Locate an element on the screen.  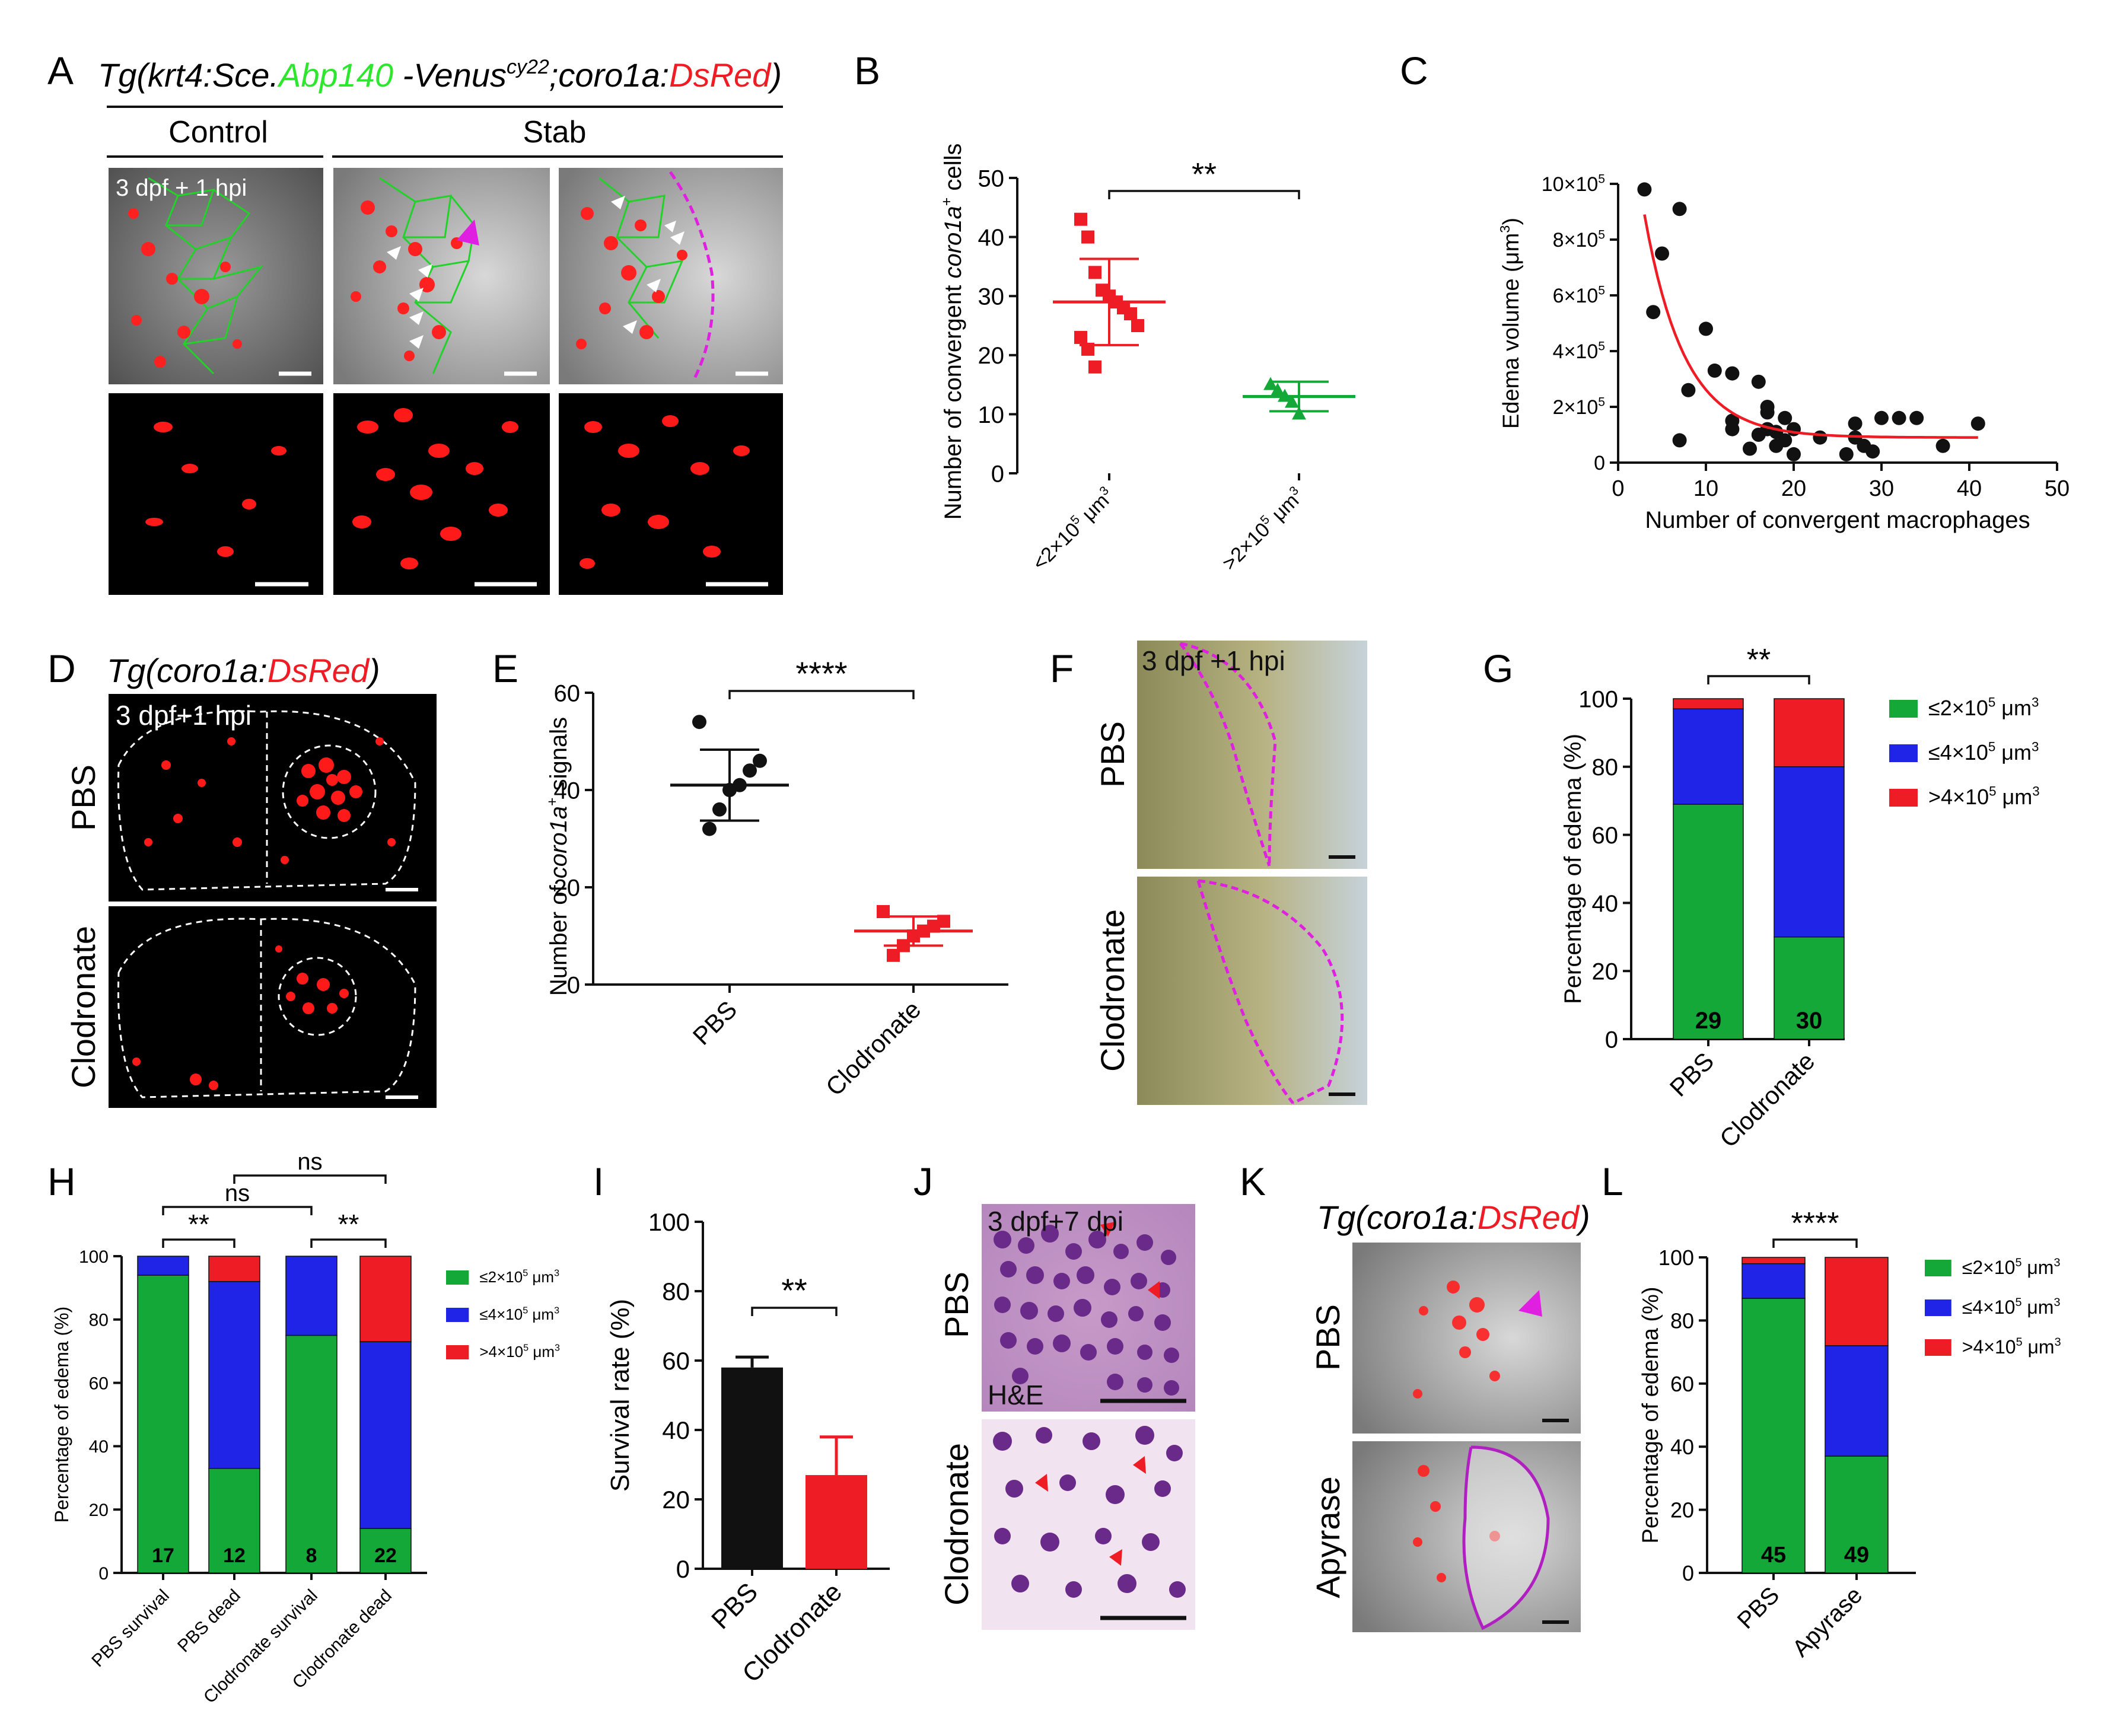
label-part: Number of is located at coordinates (559, 937).